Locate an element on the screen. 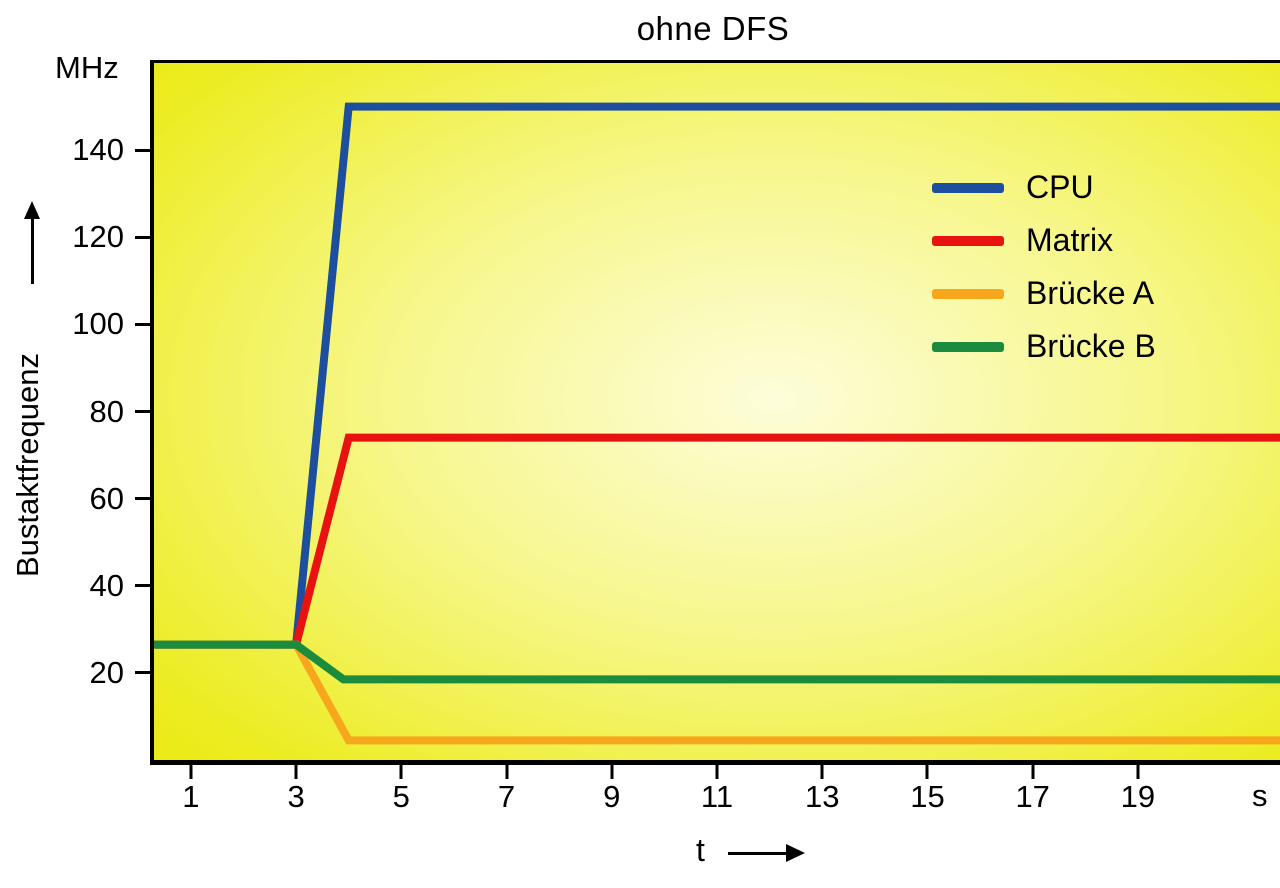  series-line-brücke-a is located at coordinates (717, 692).